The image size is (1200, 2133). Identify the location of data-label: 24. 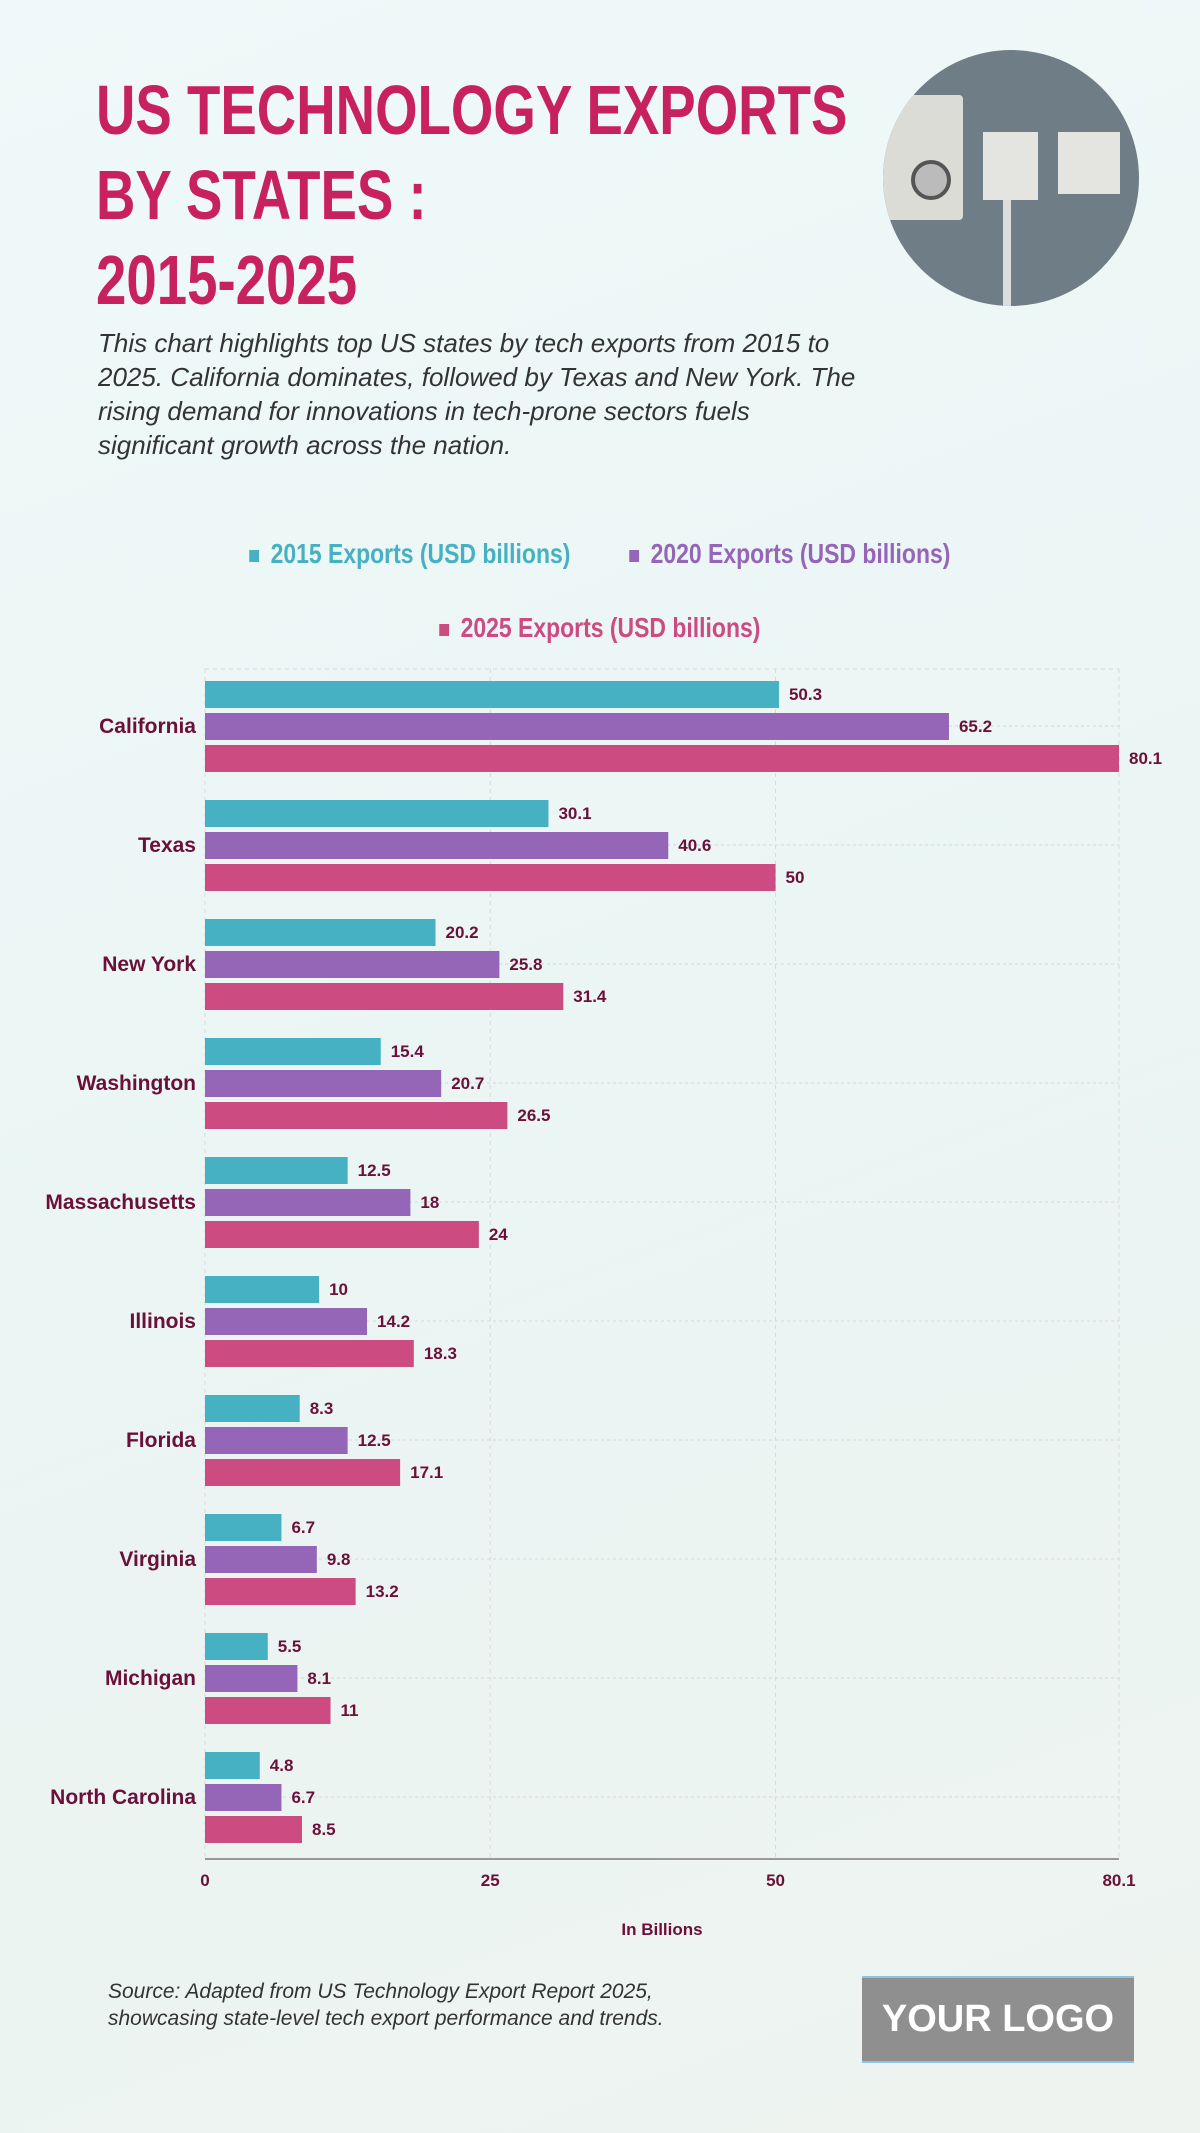
(498, 1234).